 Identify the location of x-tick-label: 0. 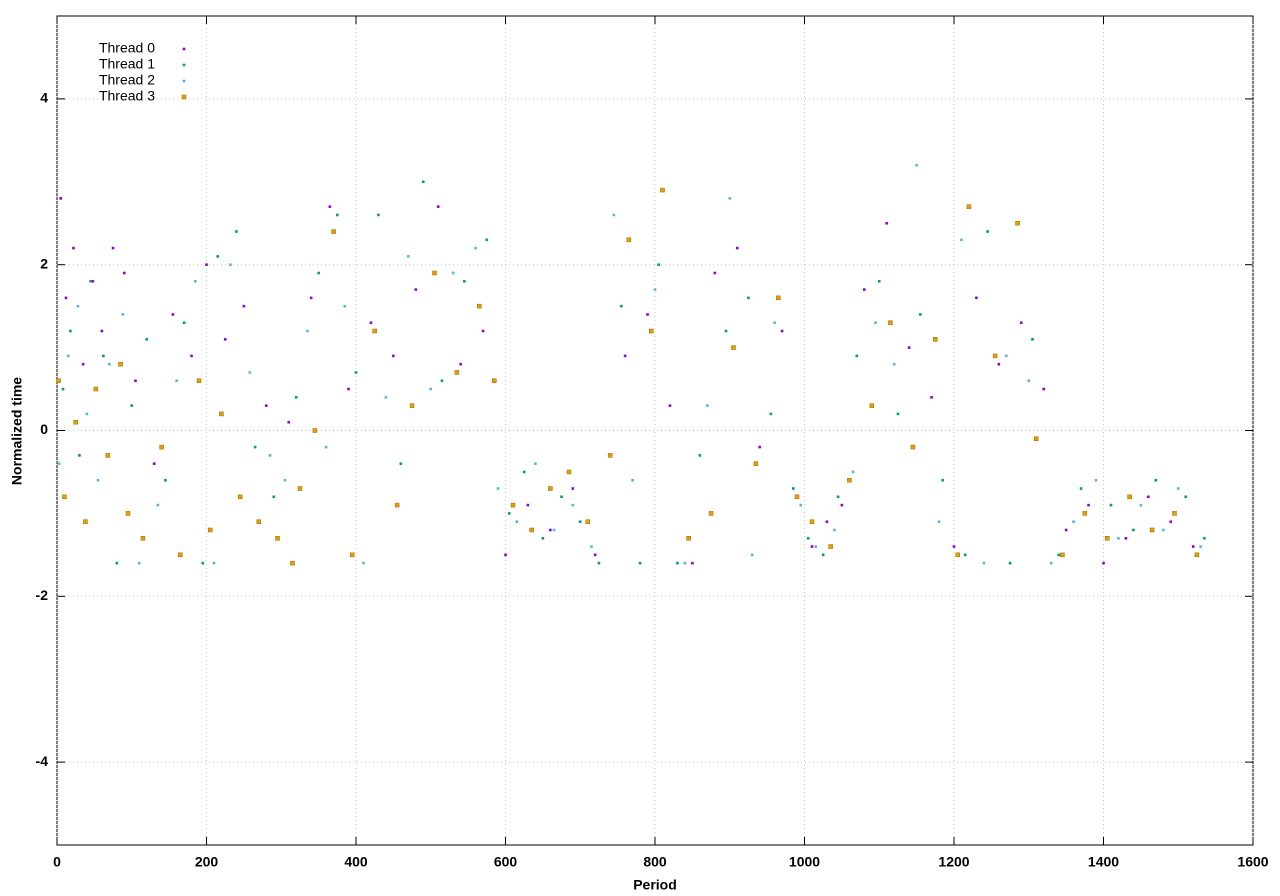
(57, 862).